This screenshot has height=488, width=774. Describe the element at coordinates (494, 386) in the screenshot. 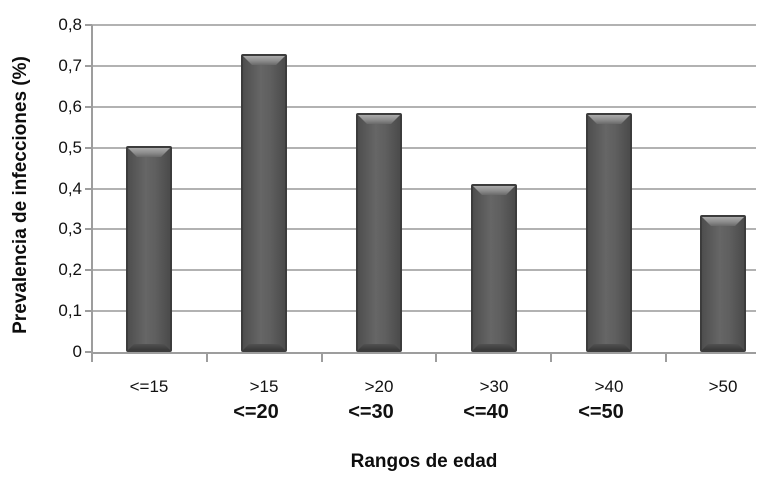

I see `x-tick-label: >30` at that location.